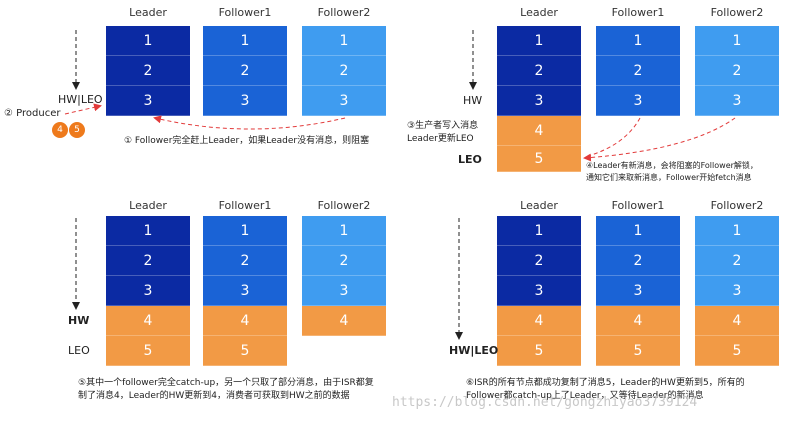 Image resolution: width=797 pixels, height=423 pixels. Describe the element at coordinates (247, 141) in the screenshot. I see `caption-1: ① Follower完全赶上Leader，如果Leader没有消息，则阻塞` at that location.